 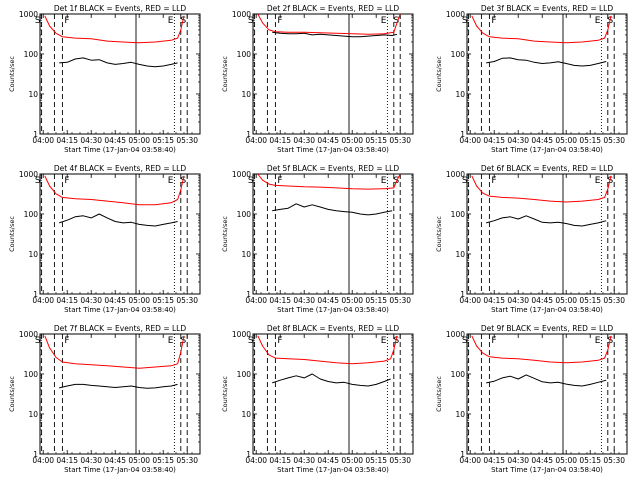 I want to click on panel-title: Det 8f BLACK = Events, RED = LLD, so click(x=333, y=328).